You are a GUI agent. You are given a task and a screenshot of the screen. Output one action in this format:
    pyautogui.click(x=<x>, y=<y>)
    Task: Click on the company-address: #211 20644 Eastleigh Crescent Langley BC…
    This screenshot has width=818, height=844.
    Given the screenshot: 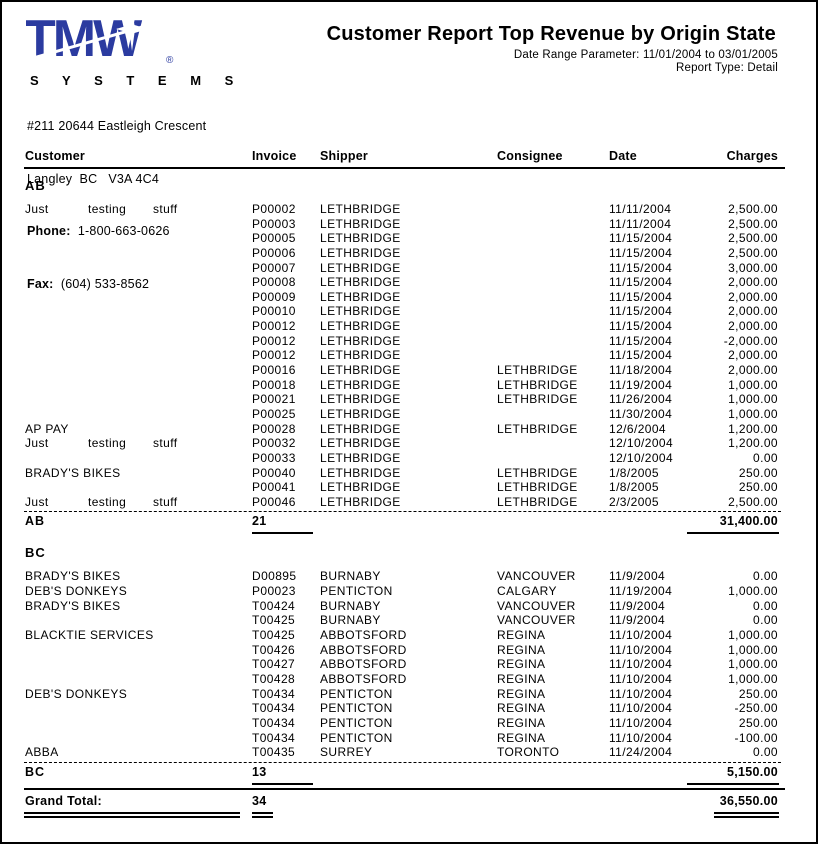 What is the action you would take?
    pyautogui.click(x=116, y=205)
    